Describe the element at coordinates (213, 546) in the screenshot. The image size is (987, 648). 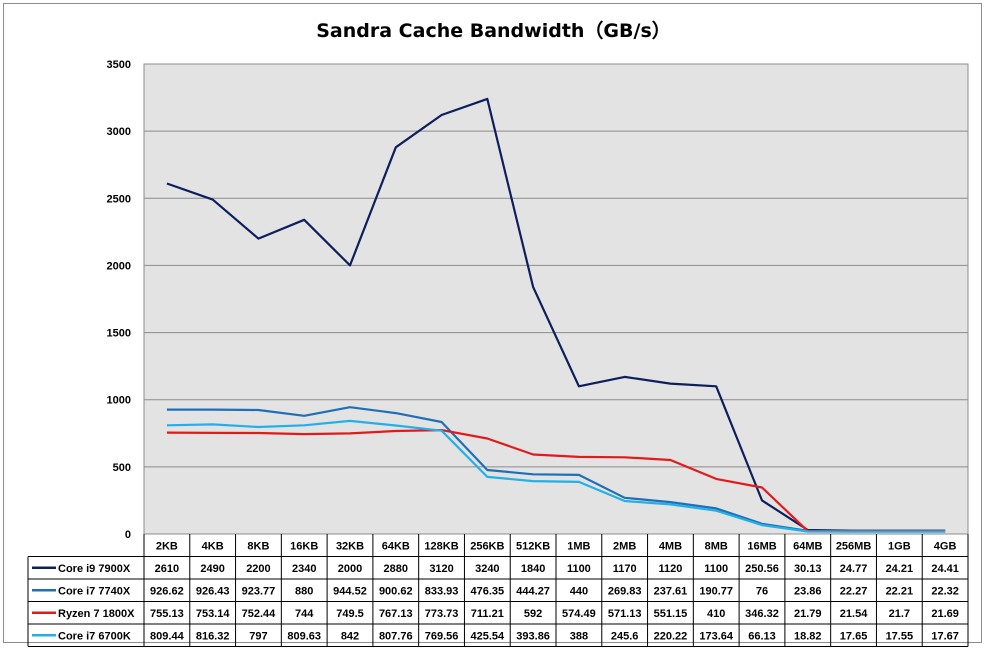
I see `x-tick-label: 4KB` at that location.